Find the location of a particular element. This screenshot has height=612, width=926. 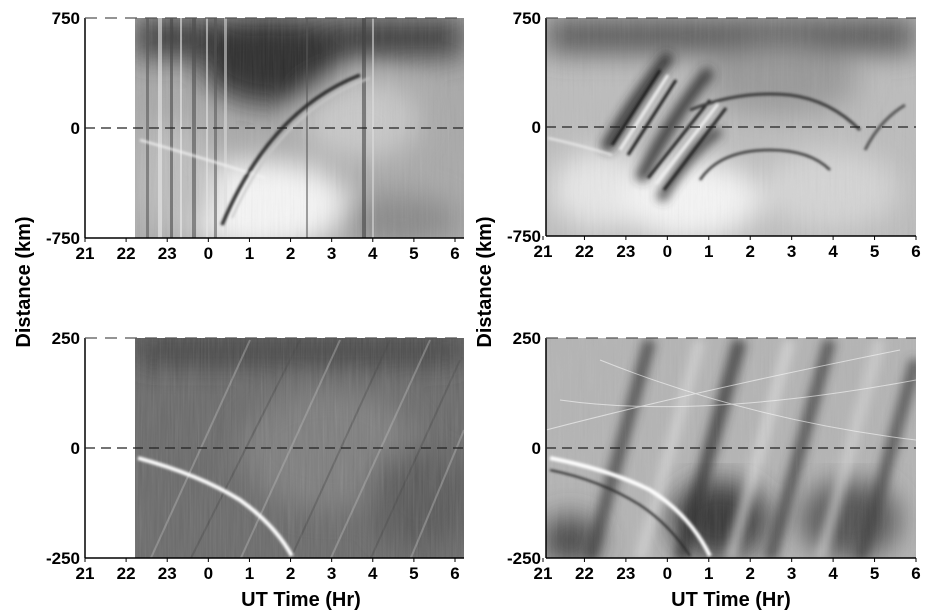

panel-bottom-right is located at coordinates (731, 448).